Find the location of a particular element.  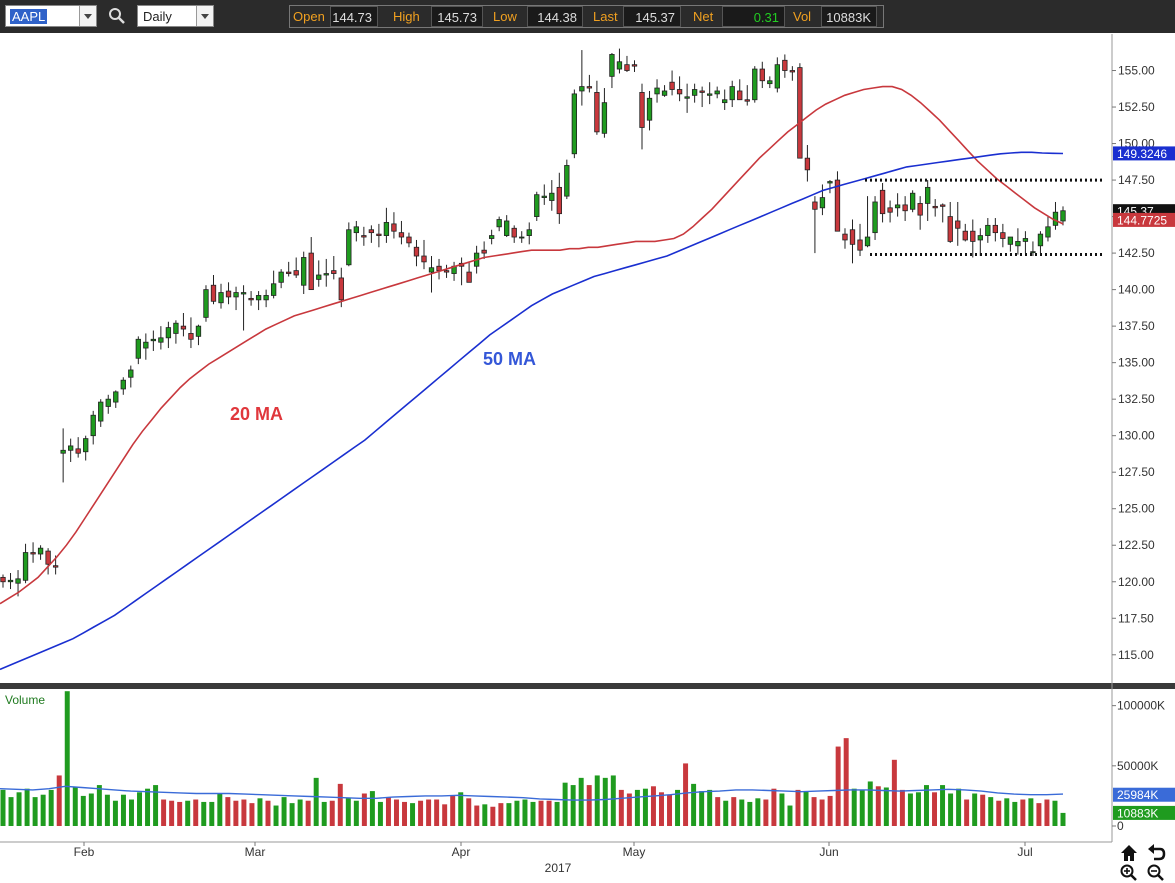

price-tick-label: 117.50 is located at coordinates (1136, 618).